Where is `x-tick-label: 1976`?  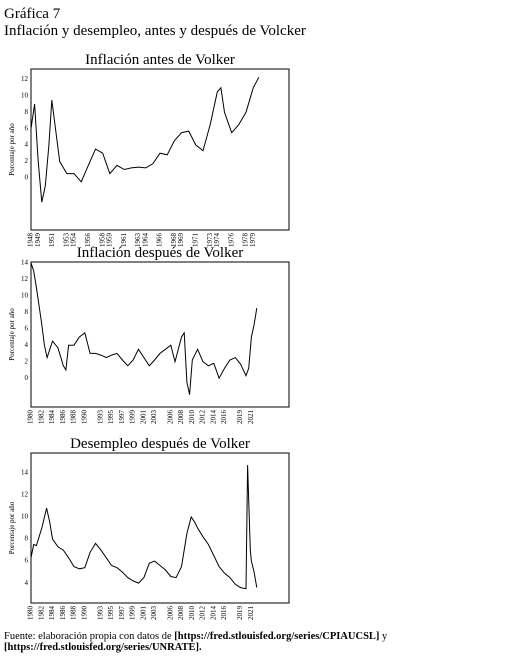
x-tick-label: 1976 is located at coordinates (231, 240).